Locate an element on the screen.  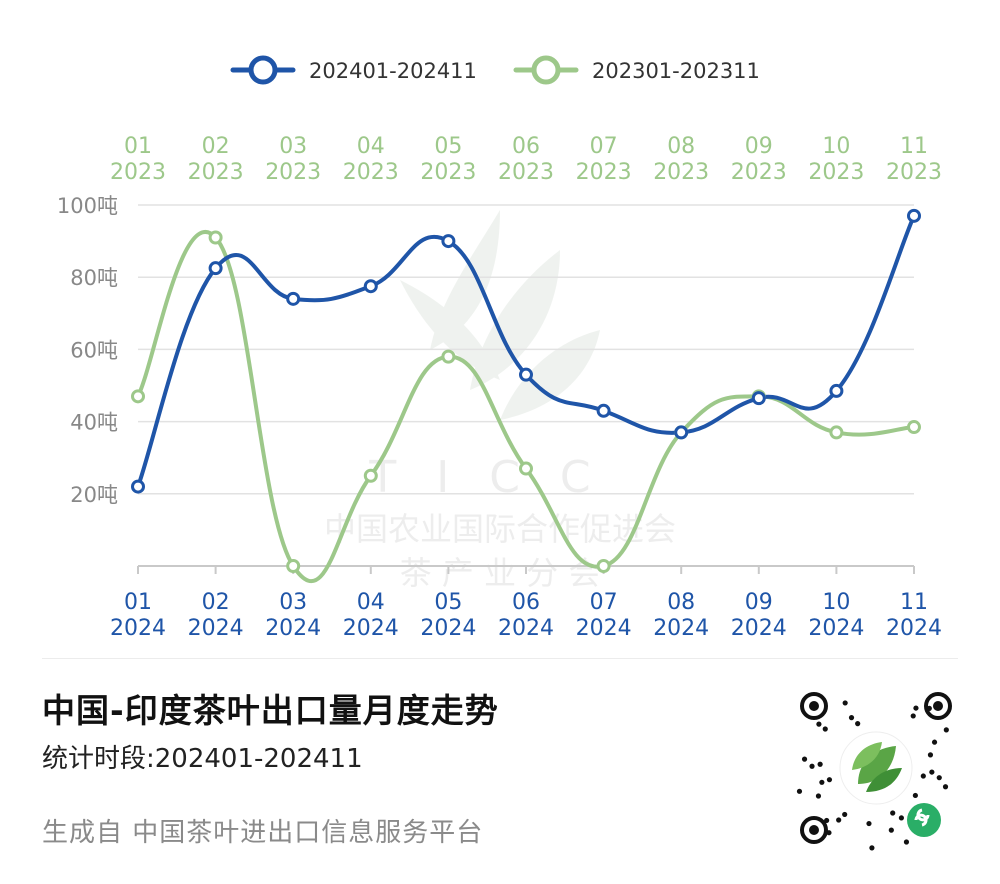
legend-label: 202301-202311 is located at coordinates (676, 71).